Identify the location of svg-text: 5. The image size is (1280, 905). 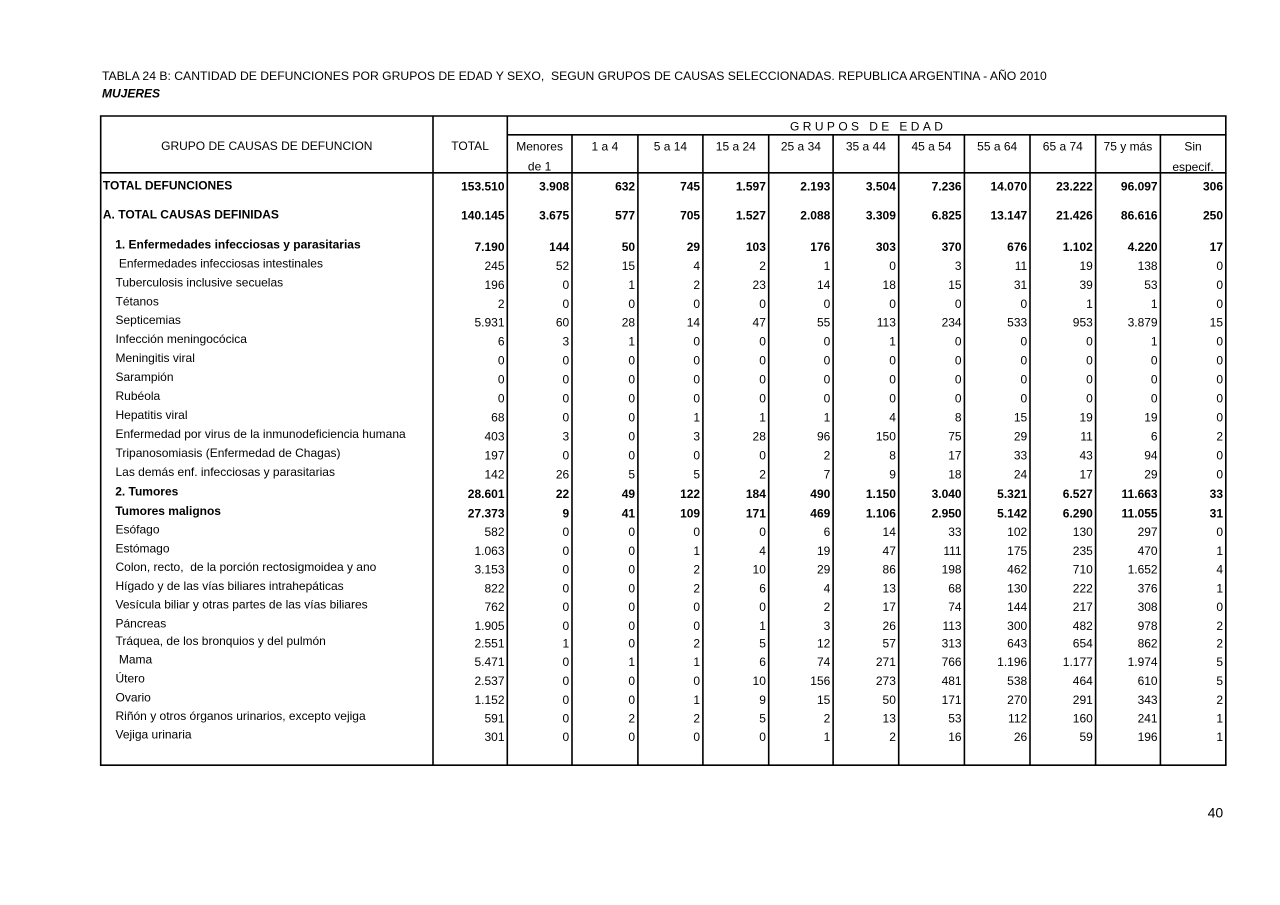
(1219, 662).